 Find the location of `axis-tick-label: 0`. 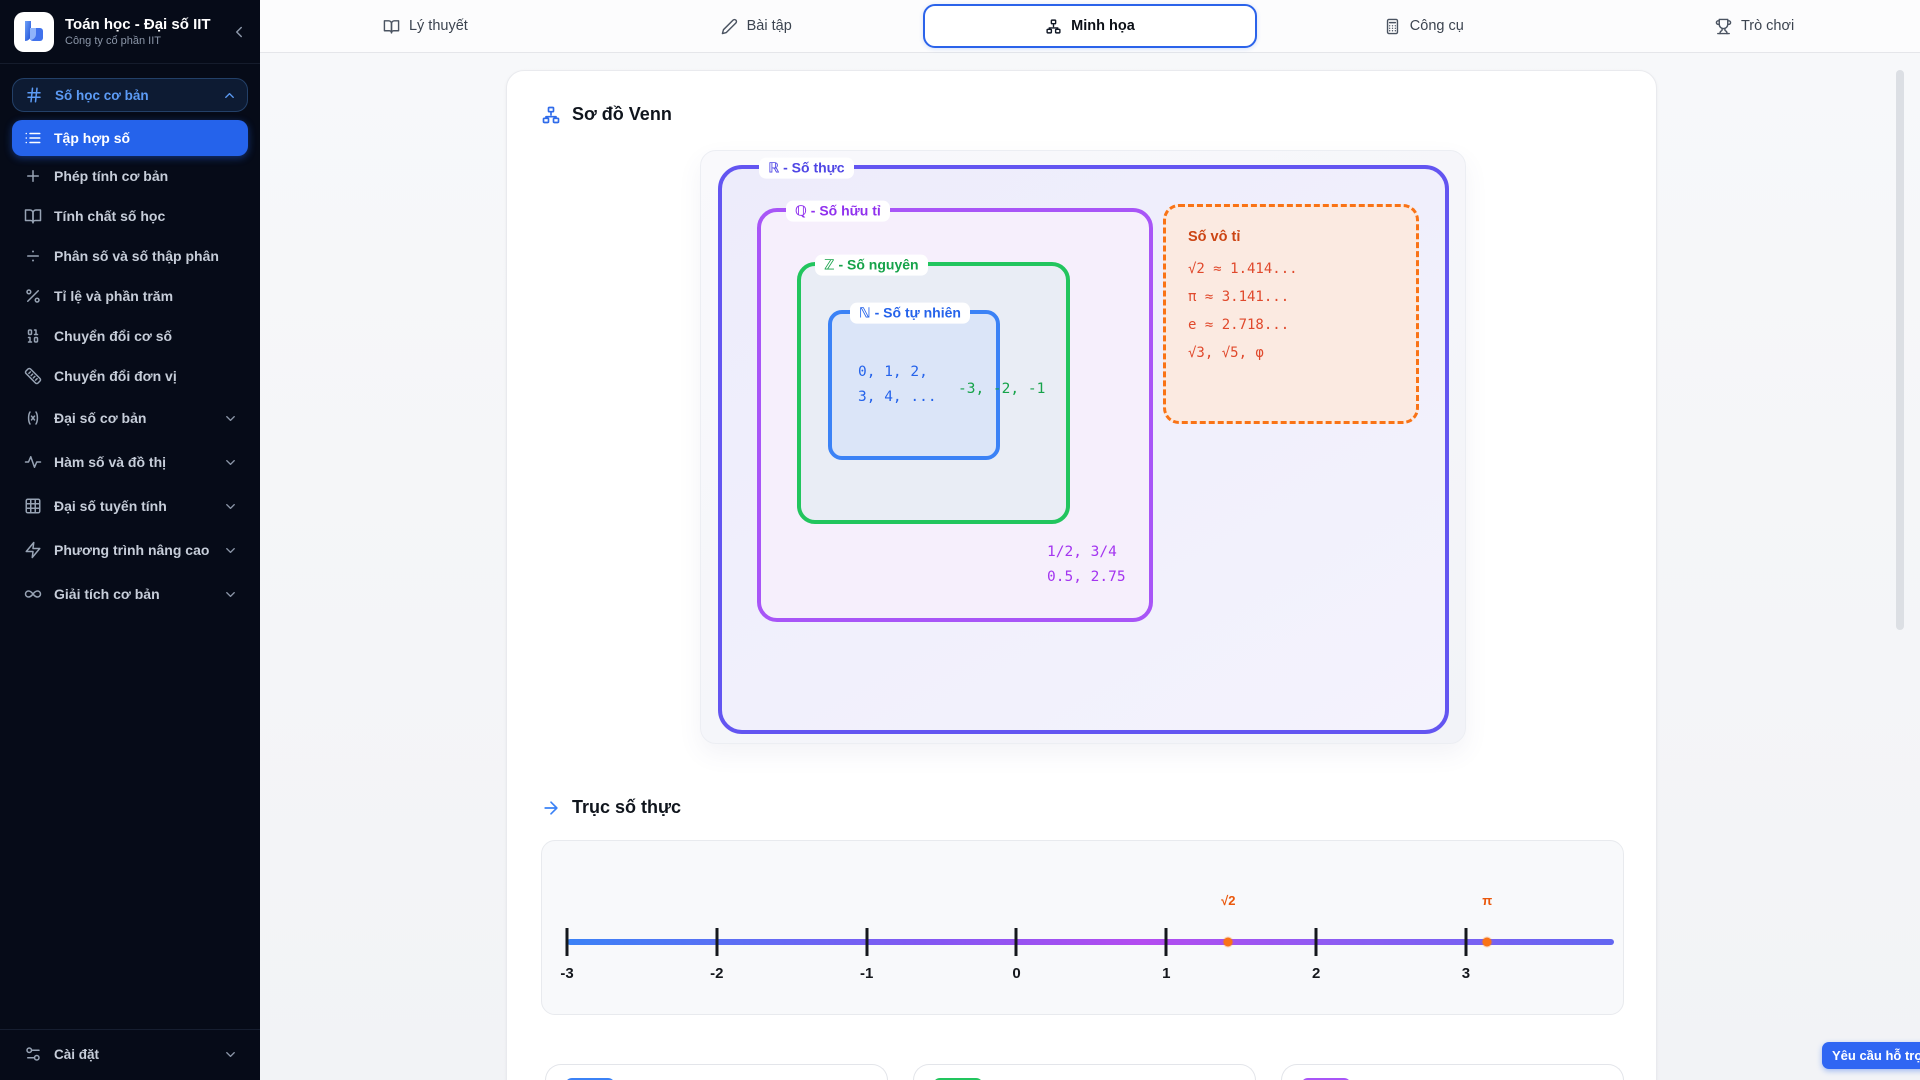

axis-tick-label: 0 is located at coordinates (1016, 973).